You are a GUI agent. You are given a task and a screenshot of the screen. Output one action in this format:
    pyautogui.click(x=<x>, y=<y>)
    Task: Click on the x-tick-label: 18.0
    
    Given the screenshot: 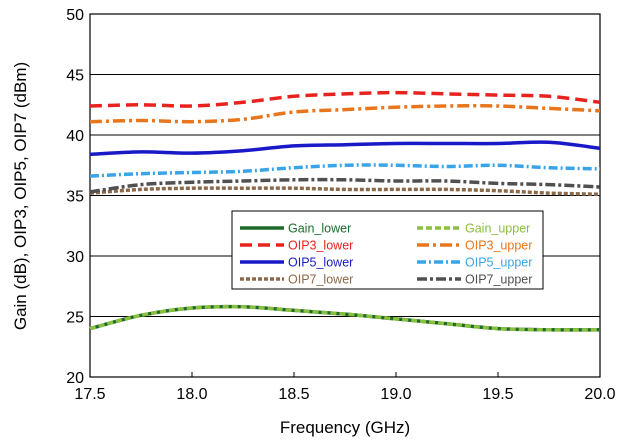 What is the action you would take?
    pyautogui.click(x=191, y=394)
    